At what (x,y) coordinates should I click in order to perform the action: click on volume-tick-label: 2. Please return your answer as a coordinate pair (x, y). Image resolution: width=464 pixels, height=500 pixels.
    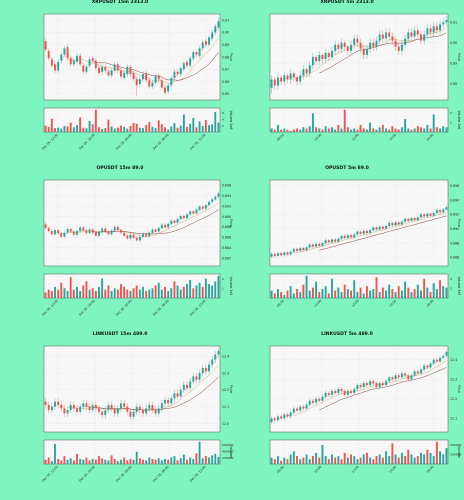
    Looking at the image, I should click on (223, 279).